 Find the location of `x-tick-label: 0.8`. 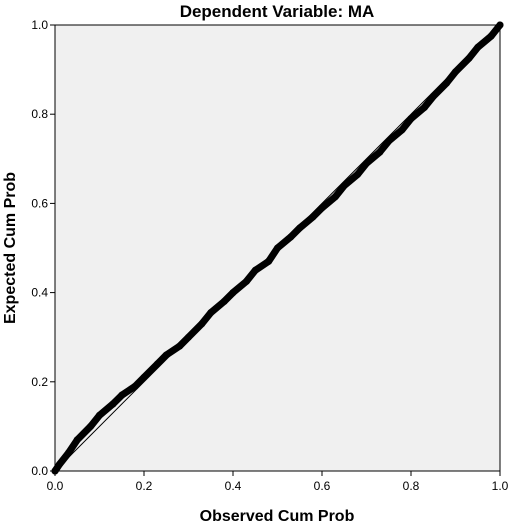

x-tick-label: 0.8 is located at coordinates (411, 486).